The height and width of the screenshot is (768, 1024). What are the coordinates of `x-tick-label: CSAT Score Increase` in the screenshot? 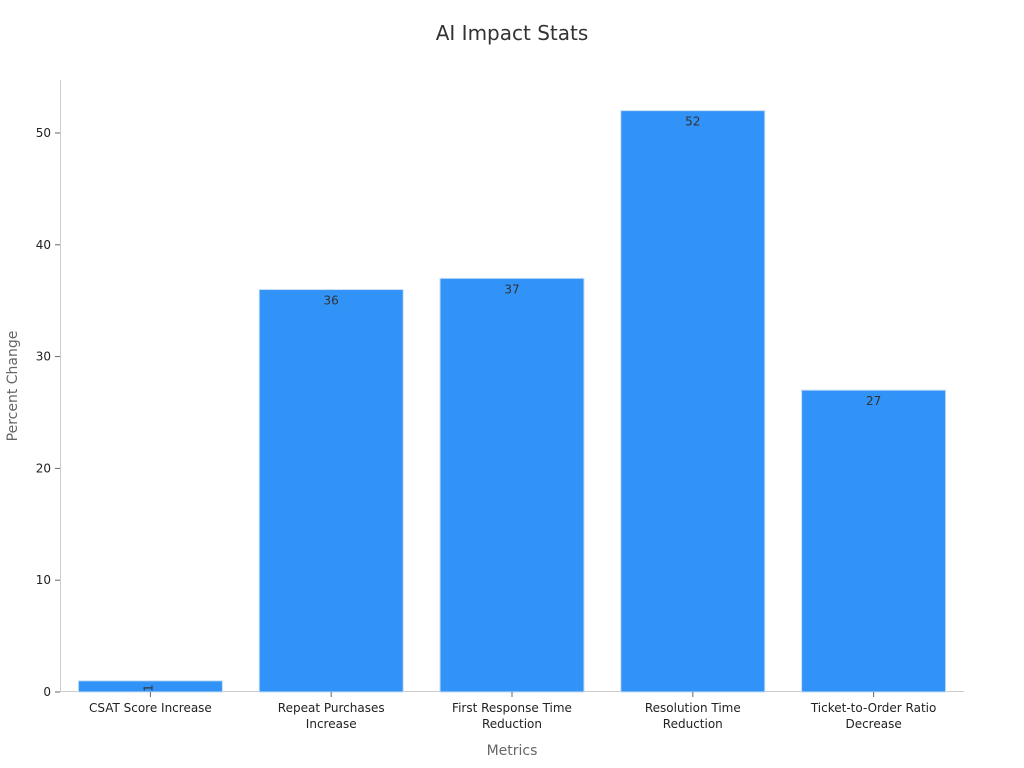 It's located at (150, 708).